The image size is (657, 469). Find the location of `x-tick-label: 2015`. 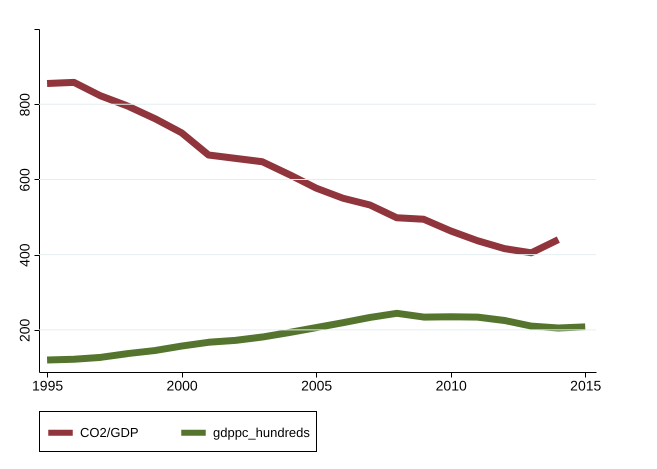

x-tick-label: 2015 is located at coordinates (586, 386).